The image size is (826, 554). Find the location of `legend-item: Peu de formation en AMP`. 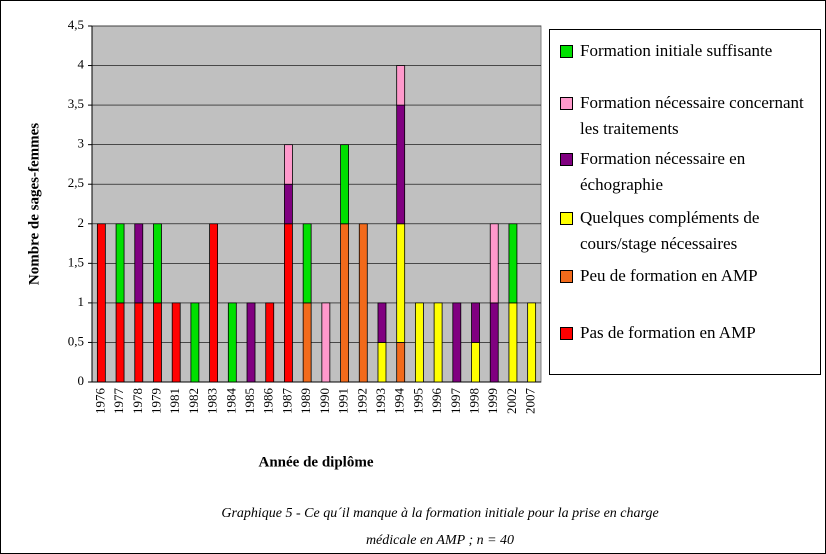

legend-item: Peu de formation en AMP is located at coordinates (689, 276).